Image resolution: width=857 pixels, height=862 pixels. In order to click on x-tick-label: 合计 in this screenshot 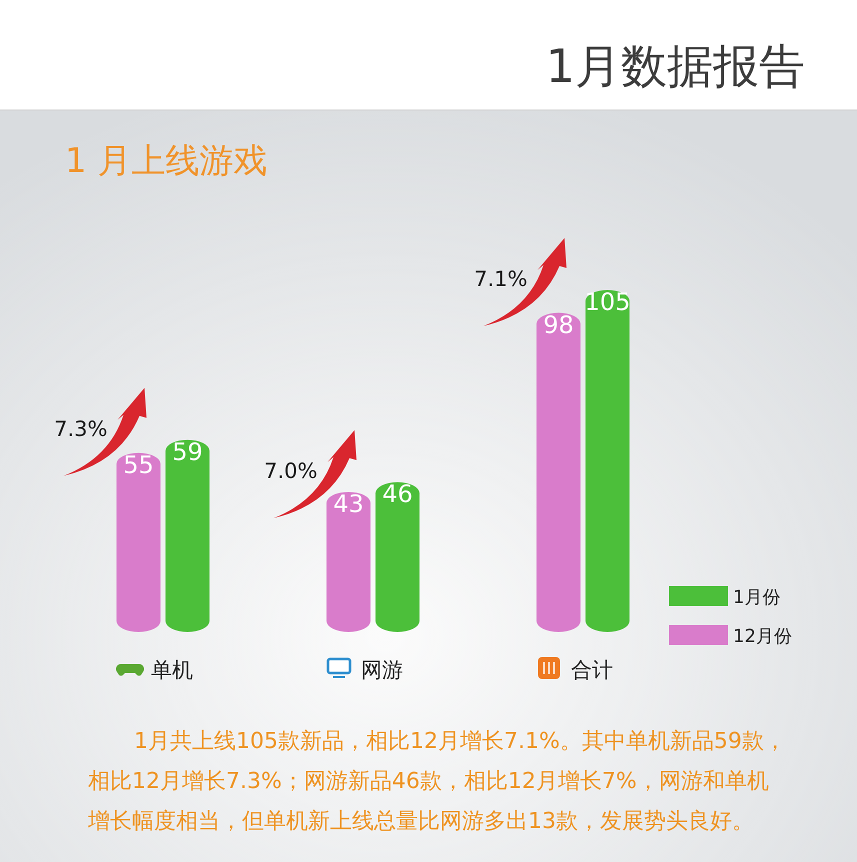, I will do `click(592, 670)`.